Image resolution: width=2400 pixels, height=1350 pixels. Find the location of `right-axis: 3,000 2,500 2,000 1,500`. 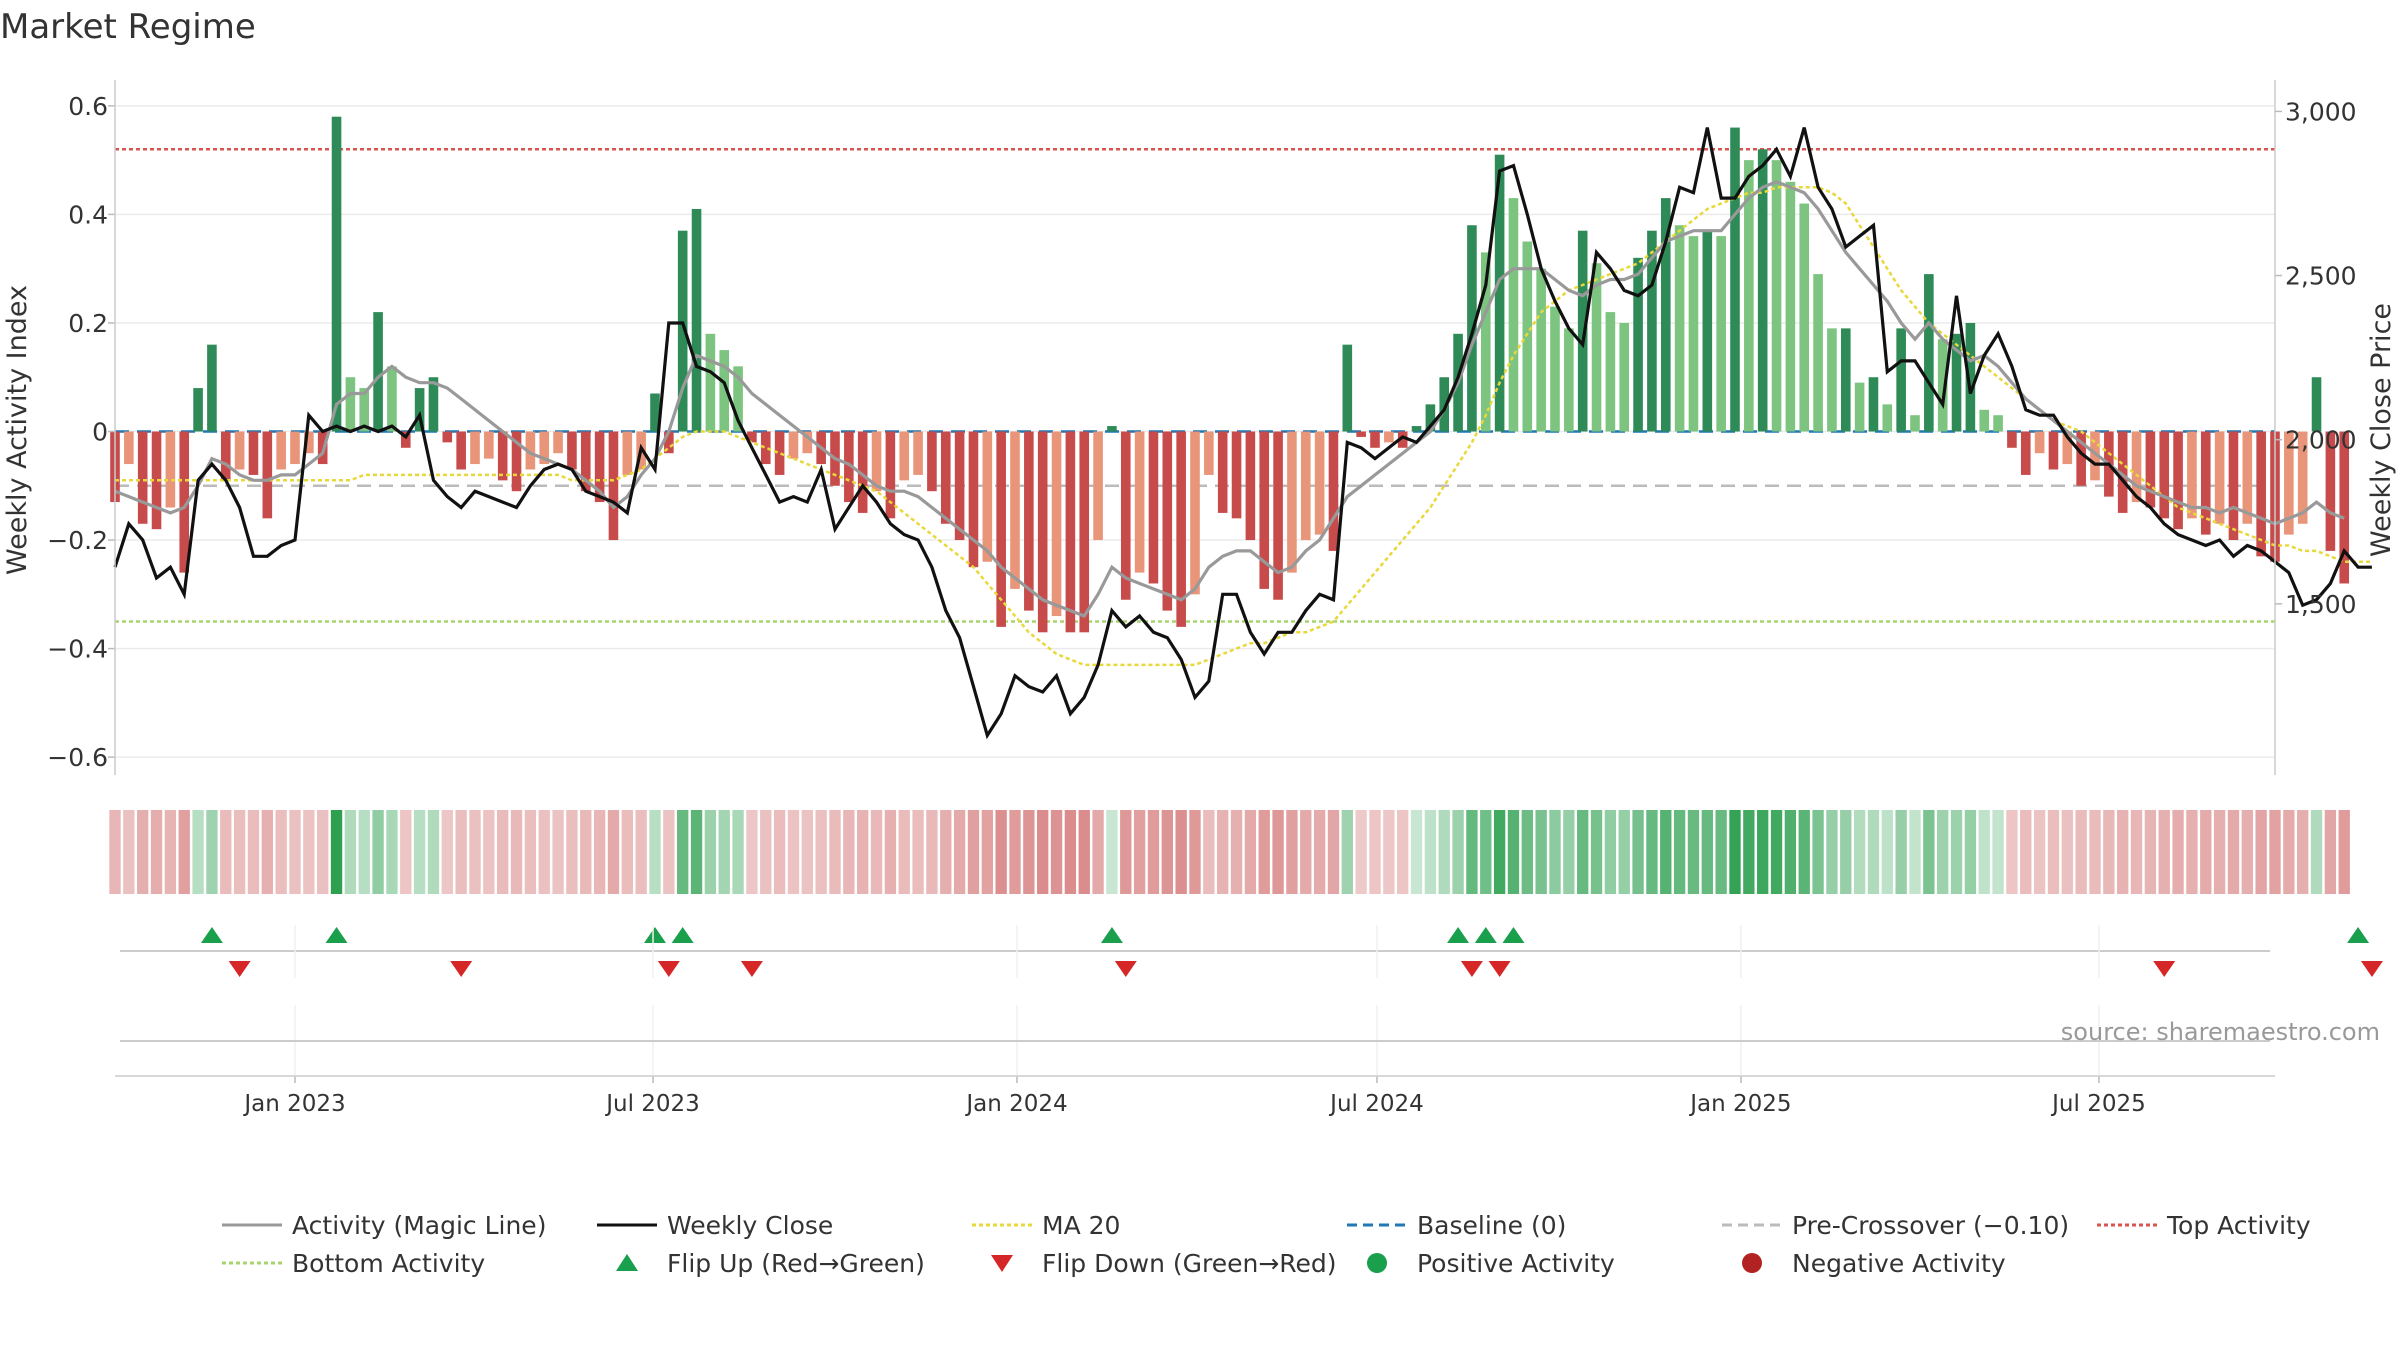

right-axis: 3,000 2,500 2,000 1,500 is located at coordinates (2315, 427).